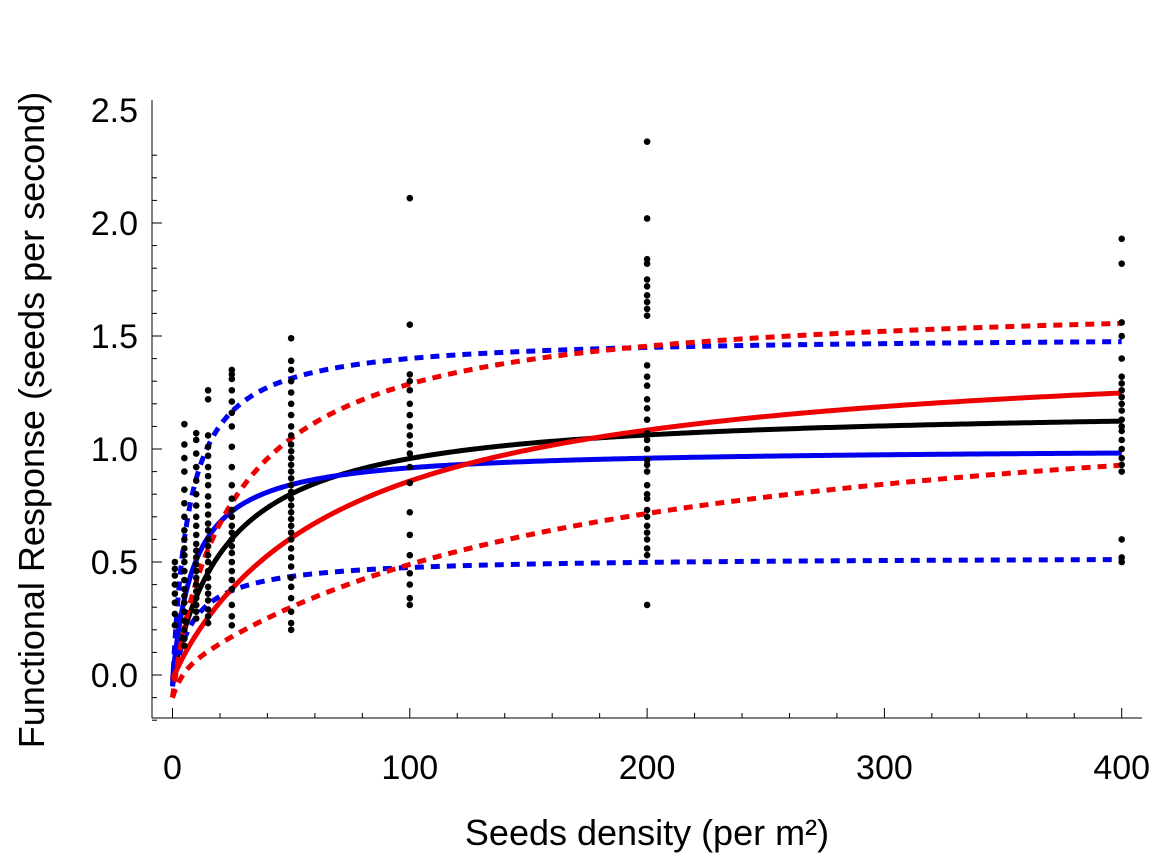 This screenshot has height=861, width=1165. Describe the element at coordinates (114, 563) in the screenshot. I see `y-tick-label: 0.5` at that location.